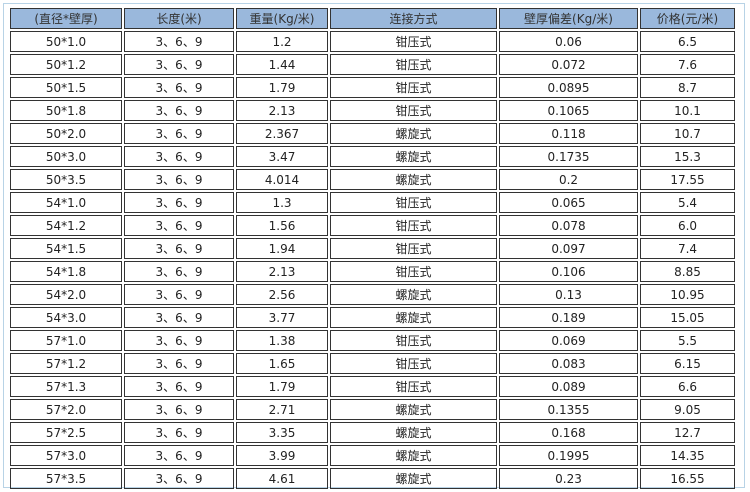 This screenshot has height=492, width=750. I want to click on table-row: 57*2.5 3、6、9 3.35 螺旋式 0.168 12.7, so click(372, 432).